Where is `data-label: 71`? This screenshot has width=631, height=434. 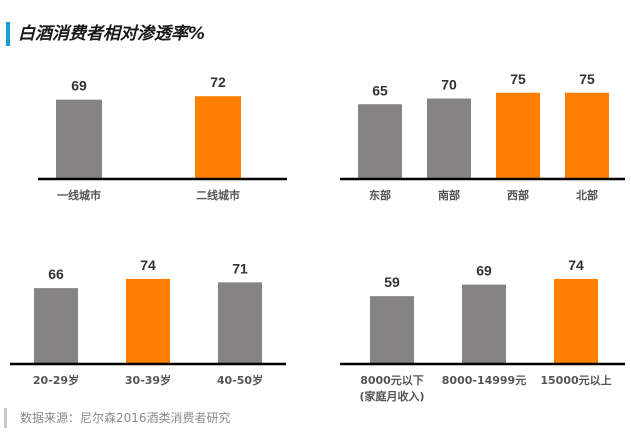 data-label: 71 is located at coordinates (240, 268).